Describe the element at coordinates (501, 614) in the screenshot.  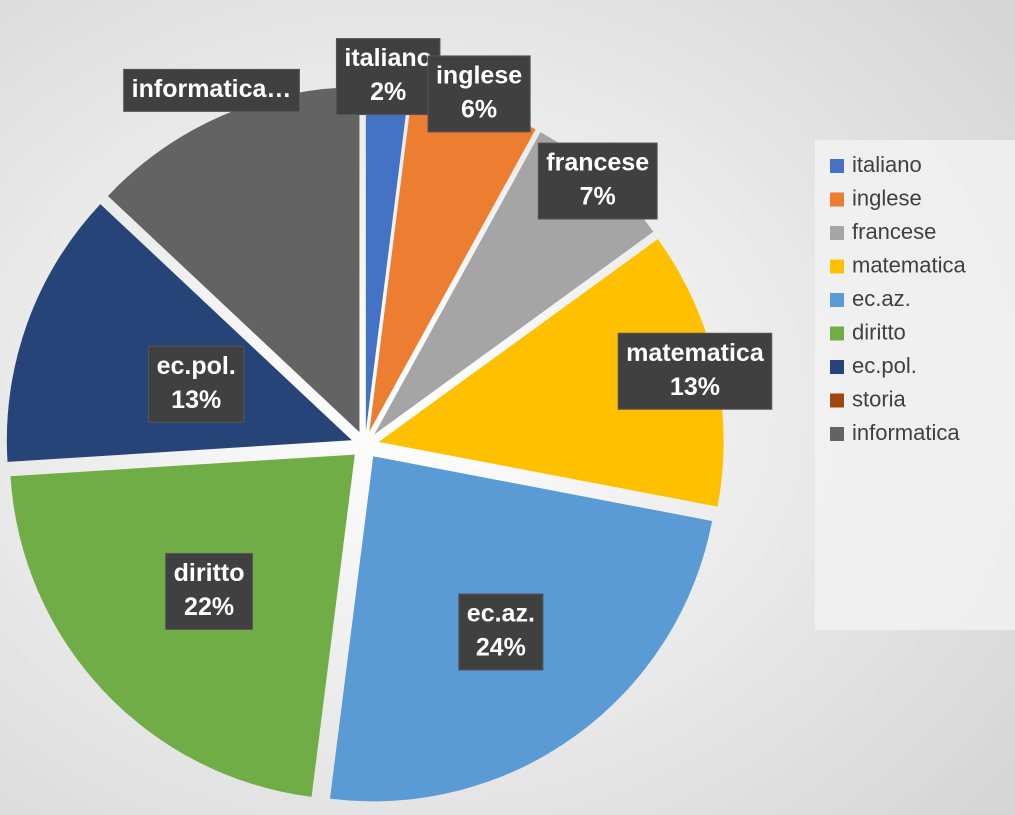
I see `data-label-name: ec.az.` at that location.